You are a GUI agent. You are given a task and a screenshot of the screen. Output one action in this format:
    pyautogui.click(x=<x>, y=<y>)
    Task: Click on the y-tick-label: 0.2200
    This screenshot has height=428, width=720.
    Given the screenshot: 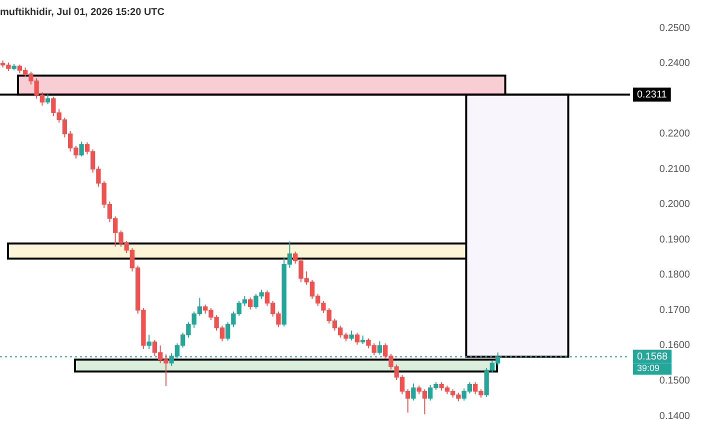 What is the action you would take?
    pyautogui.click(x=674, y=134)
    